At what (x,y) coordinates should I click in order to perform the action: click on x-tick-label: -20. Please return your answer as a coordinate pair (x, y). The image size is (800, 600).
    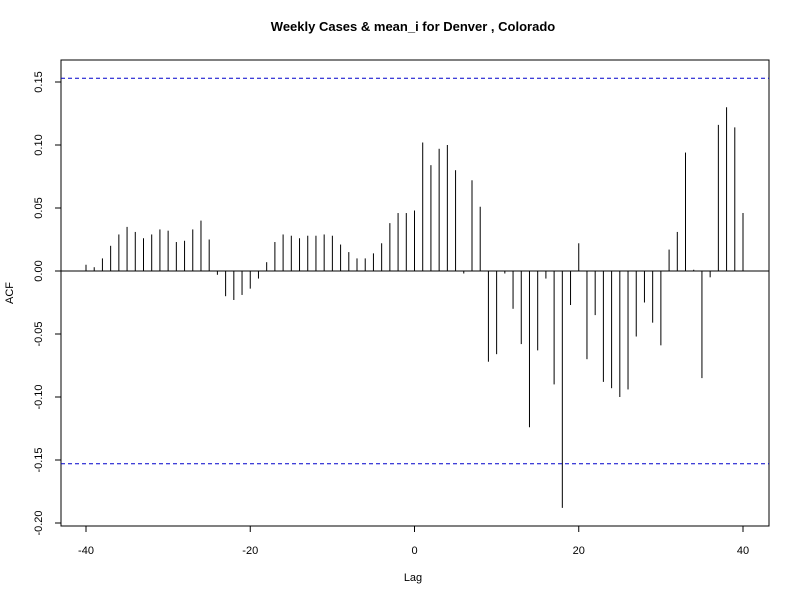
    Looking at the image, I should click on (250, 551).